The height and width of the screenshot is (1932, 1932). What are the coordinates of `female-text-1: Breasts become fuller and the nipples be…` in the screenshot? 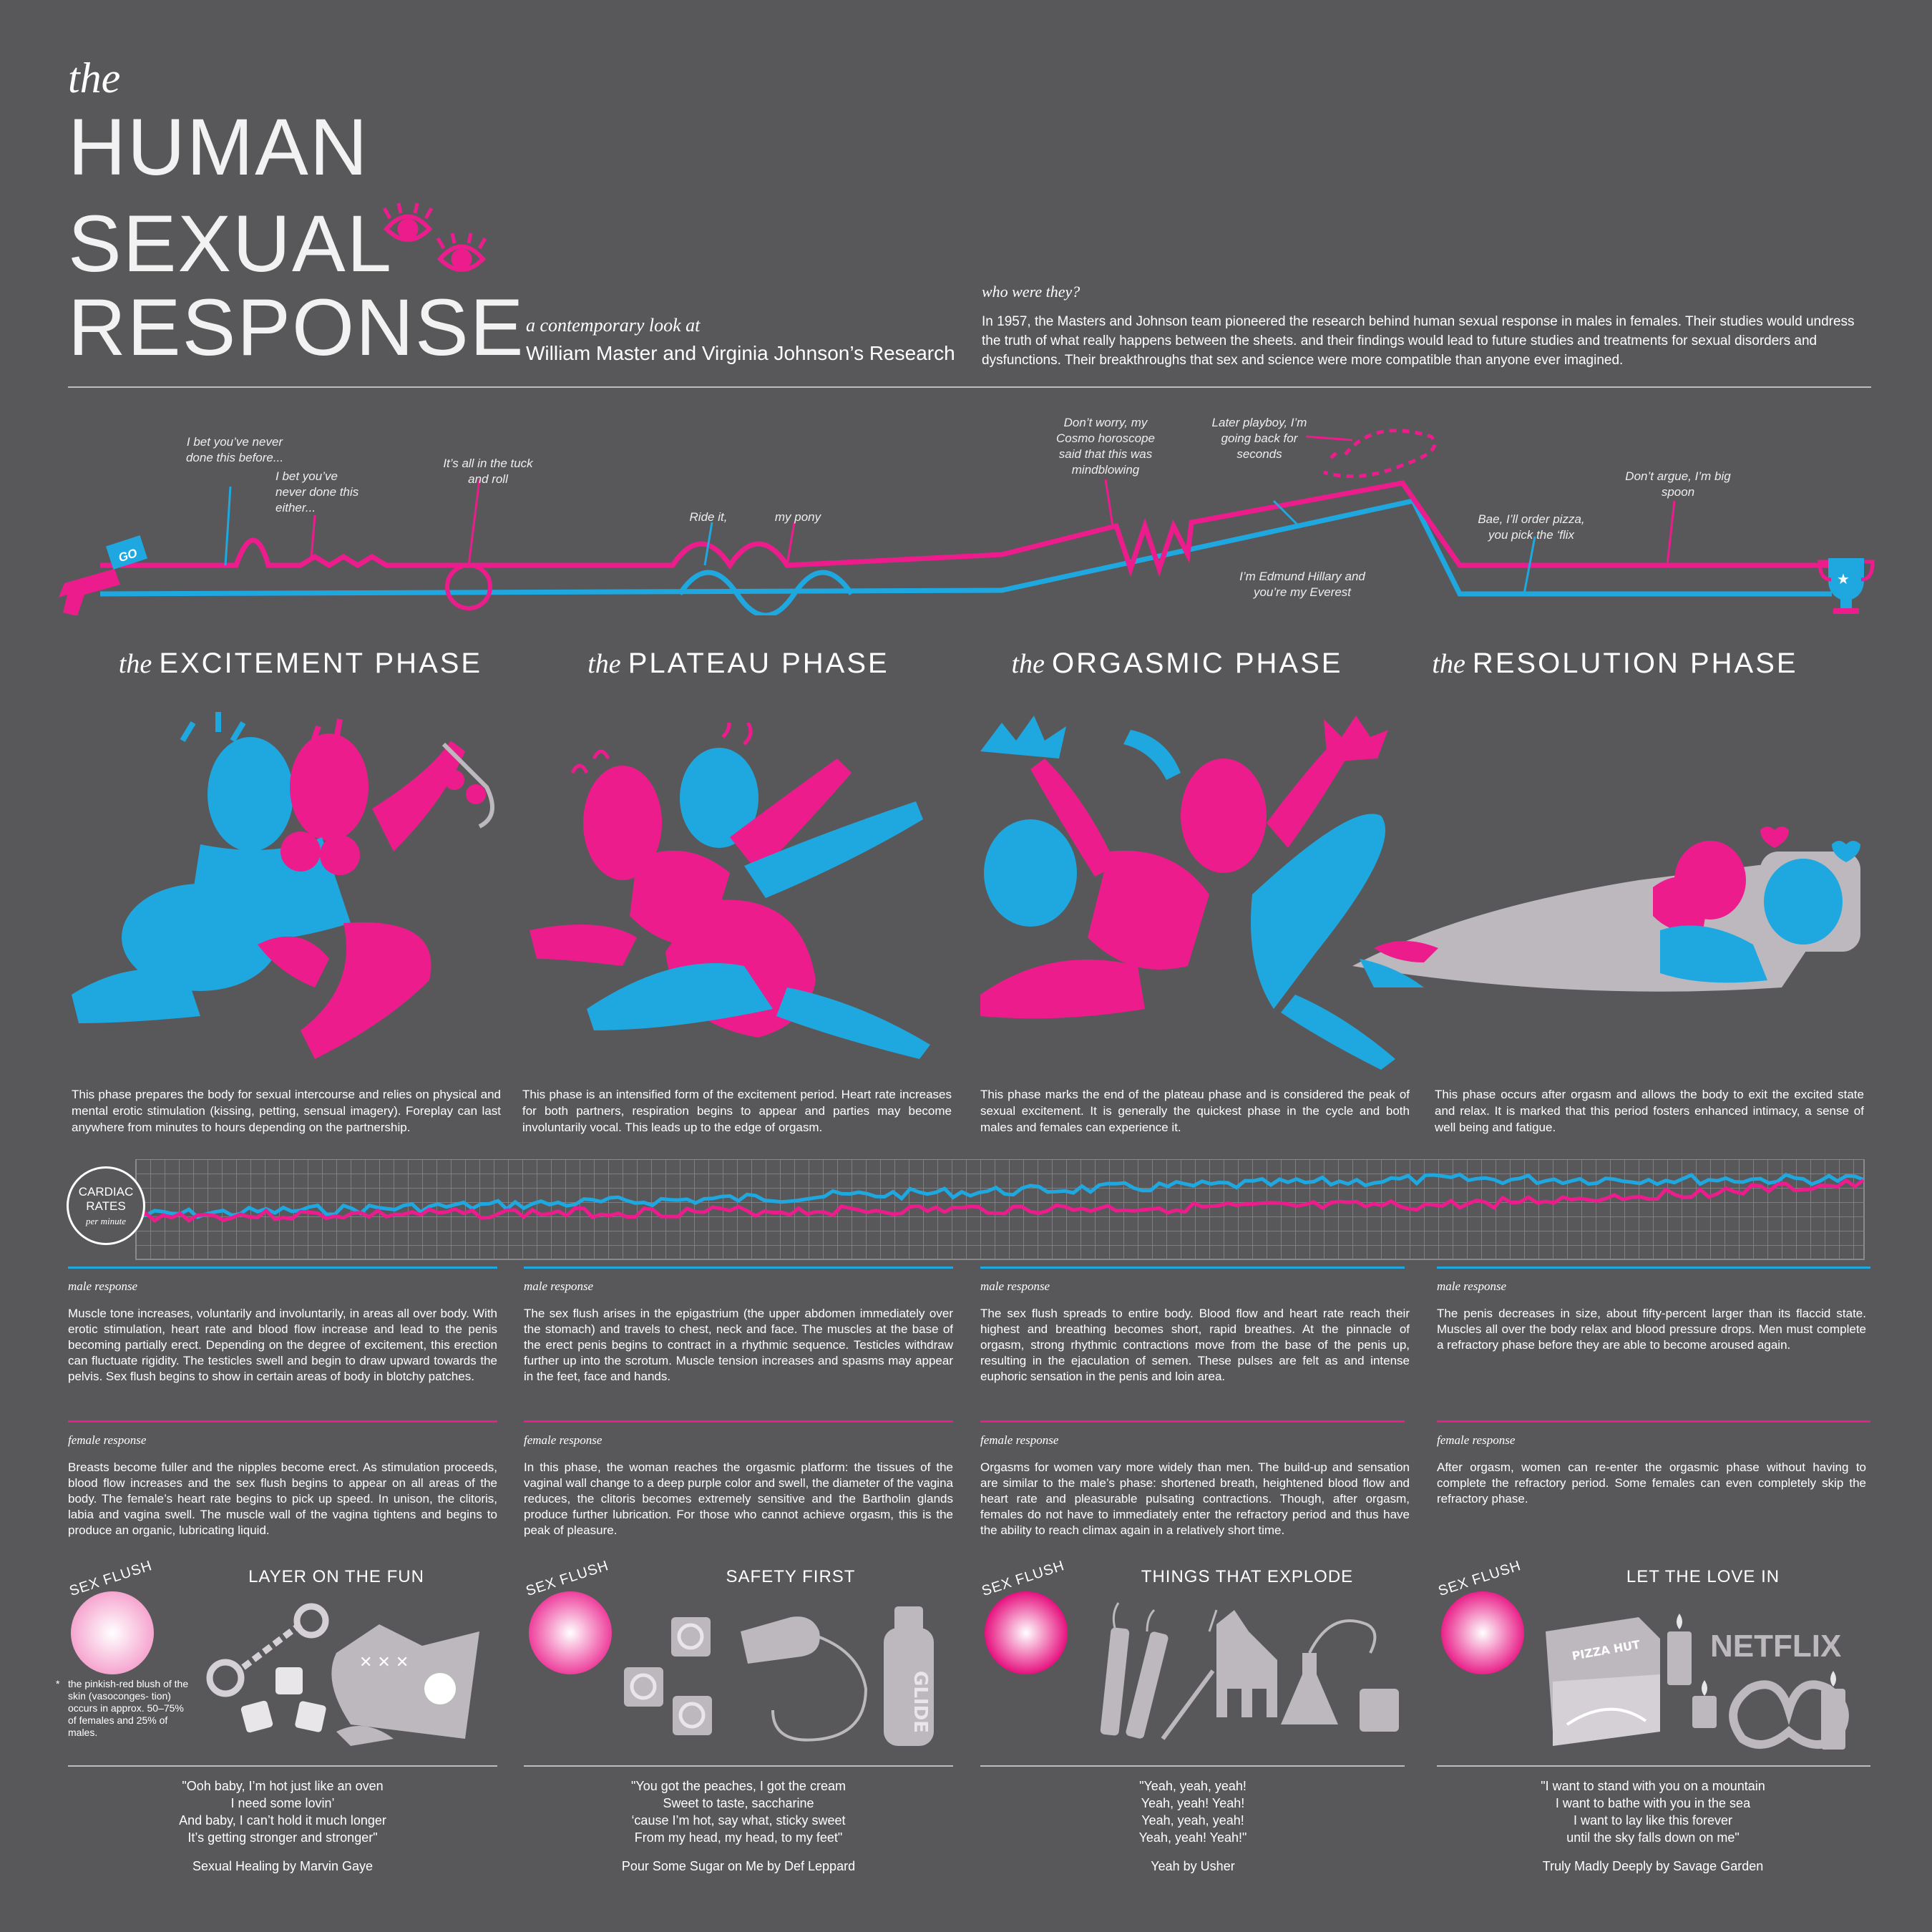 It's located at (282, 1498).